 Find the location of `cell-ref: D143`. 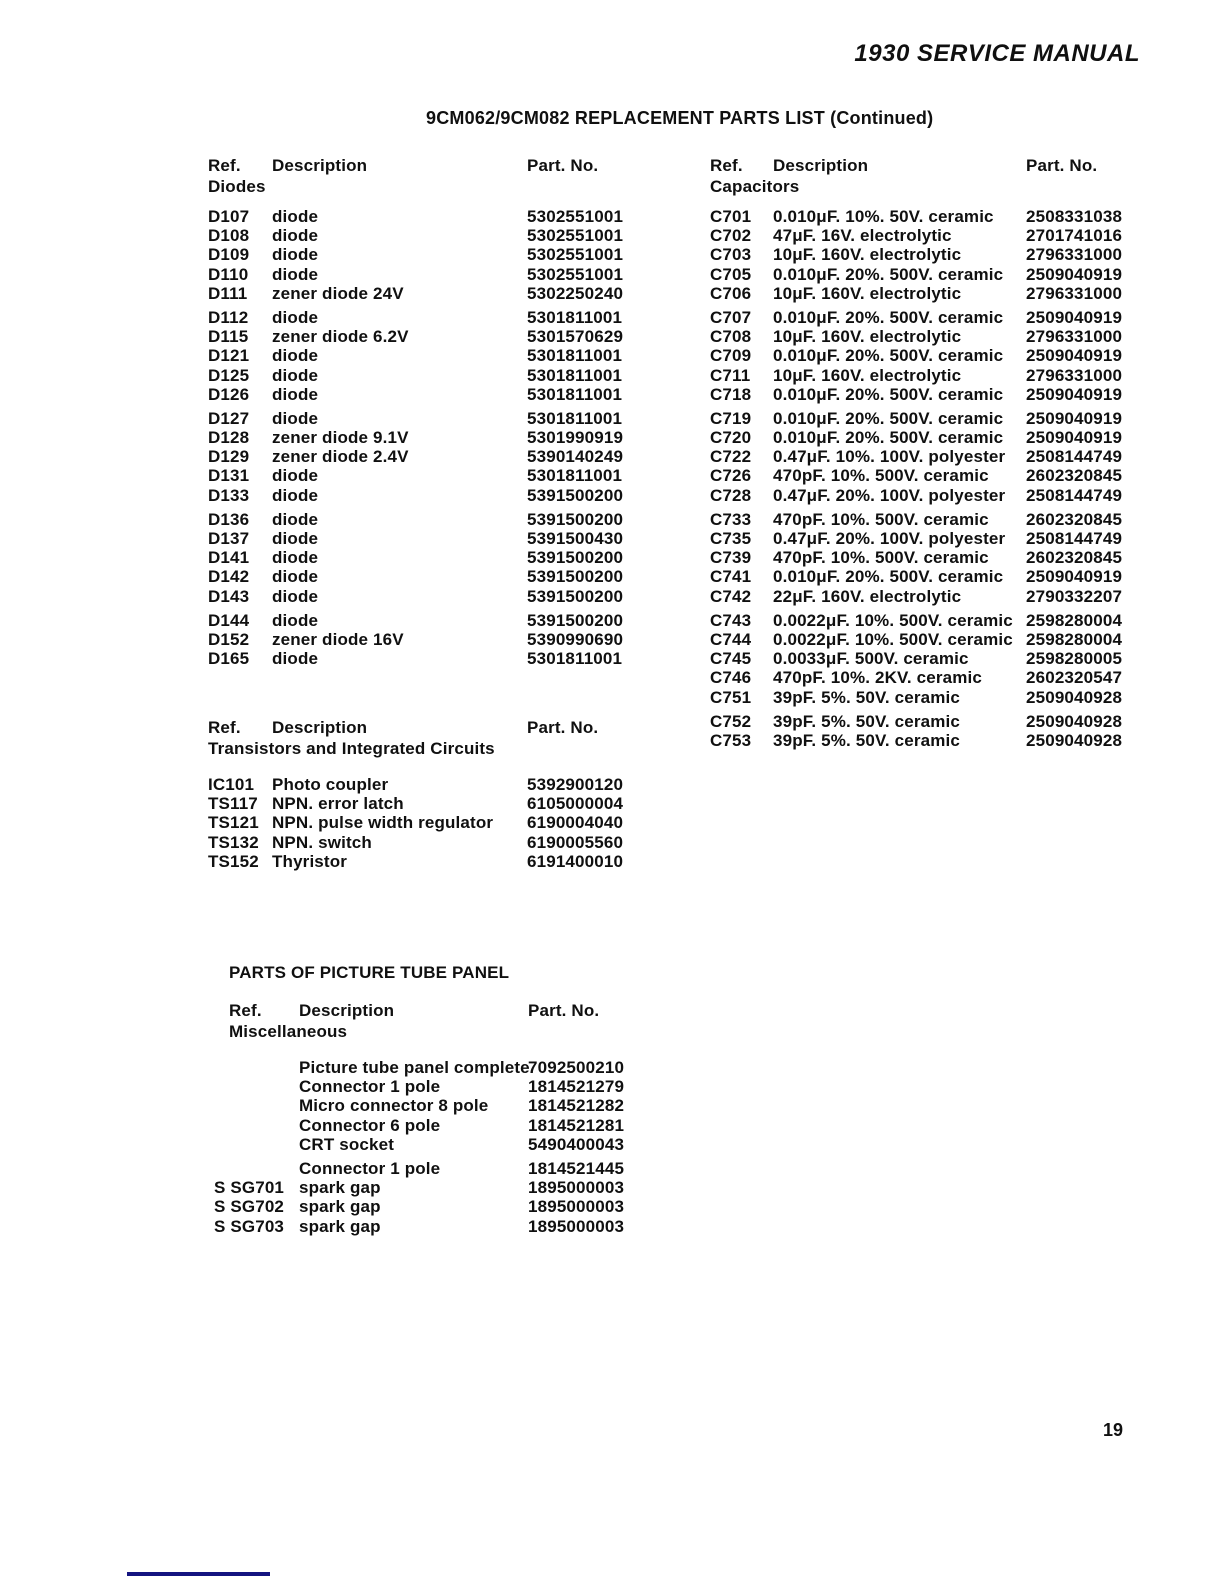

cell-ref: D143 is located at coordinates (229, 596).